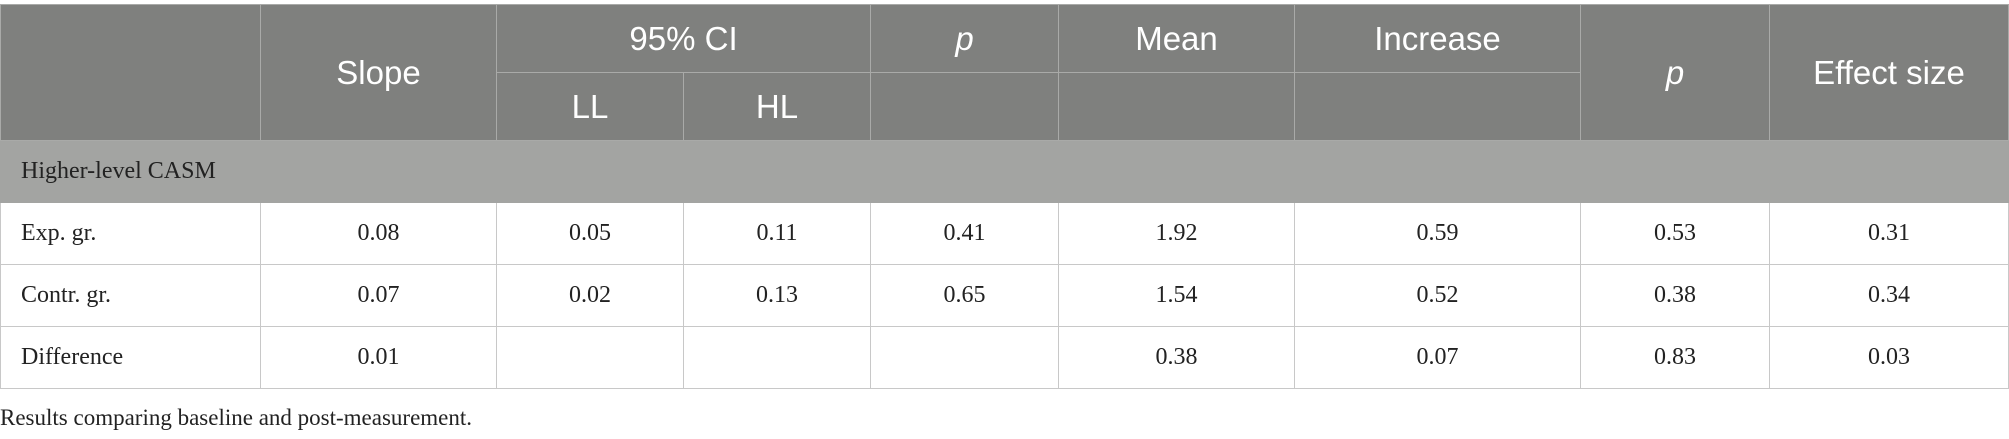  I want to click on header-cell: HL, so click(777, 106).